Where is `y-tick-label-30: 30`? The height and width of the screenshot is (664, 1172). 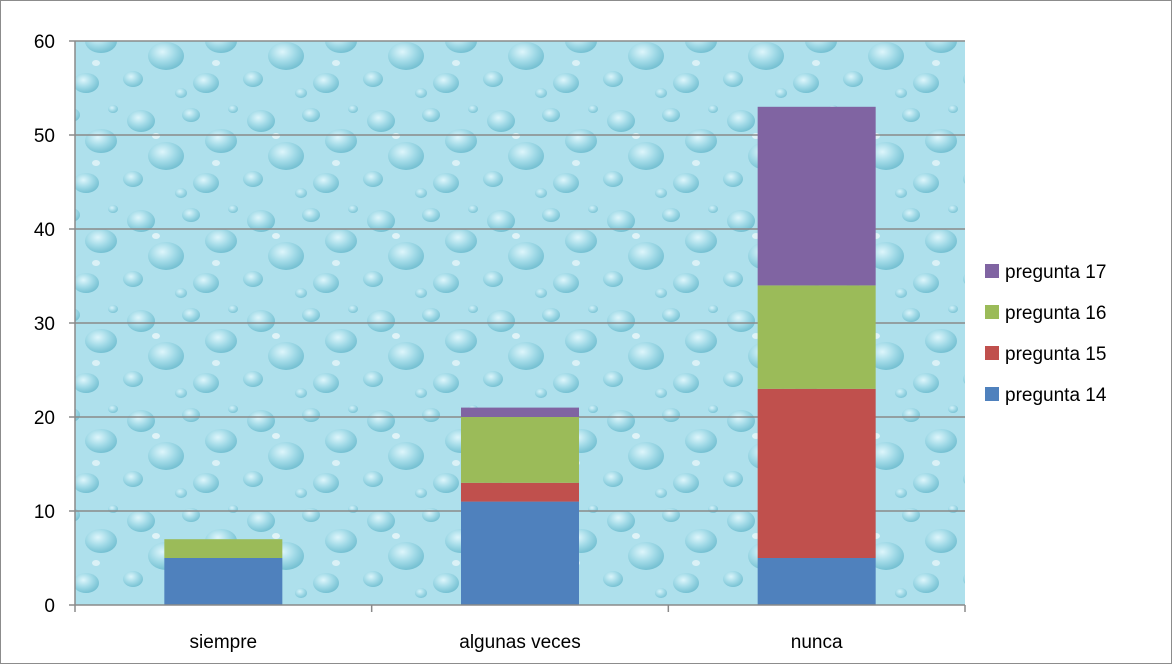 y-tick-label-30: 30 is located at coordinates (44, 324).